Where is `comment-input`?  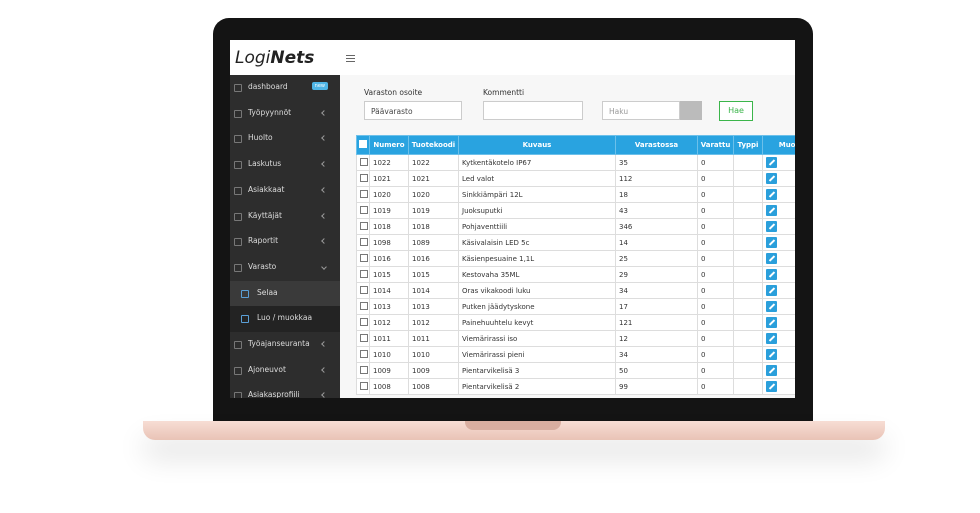 comment-input is located at coordinates (533, 110).